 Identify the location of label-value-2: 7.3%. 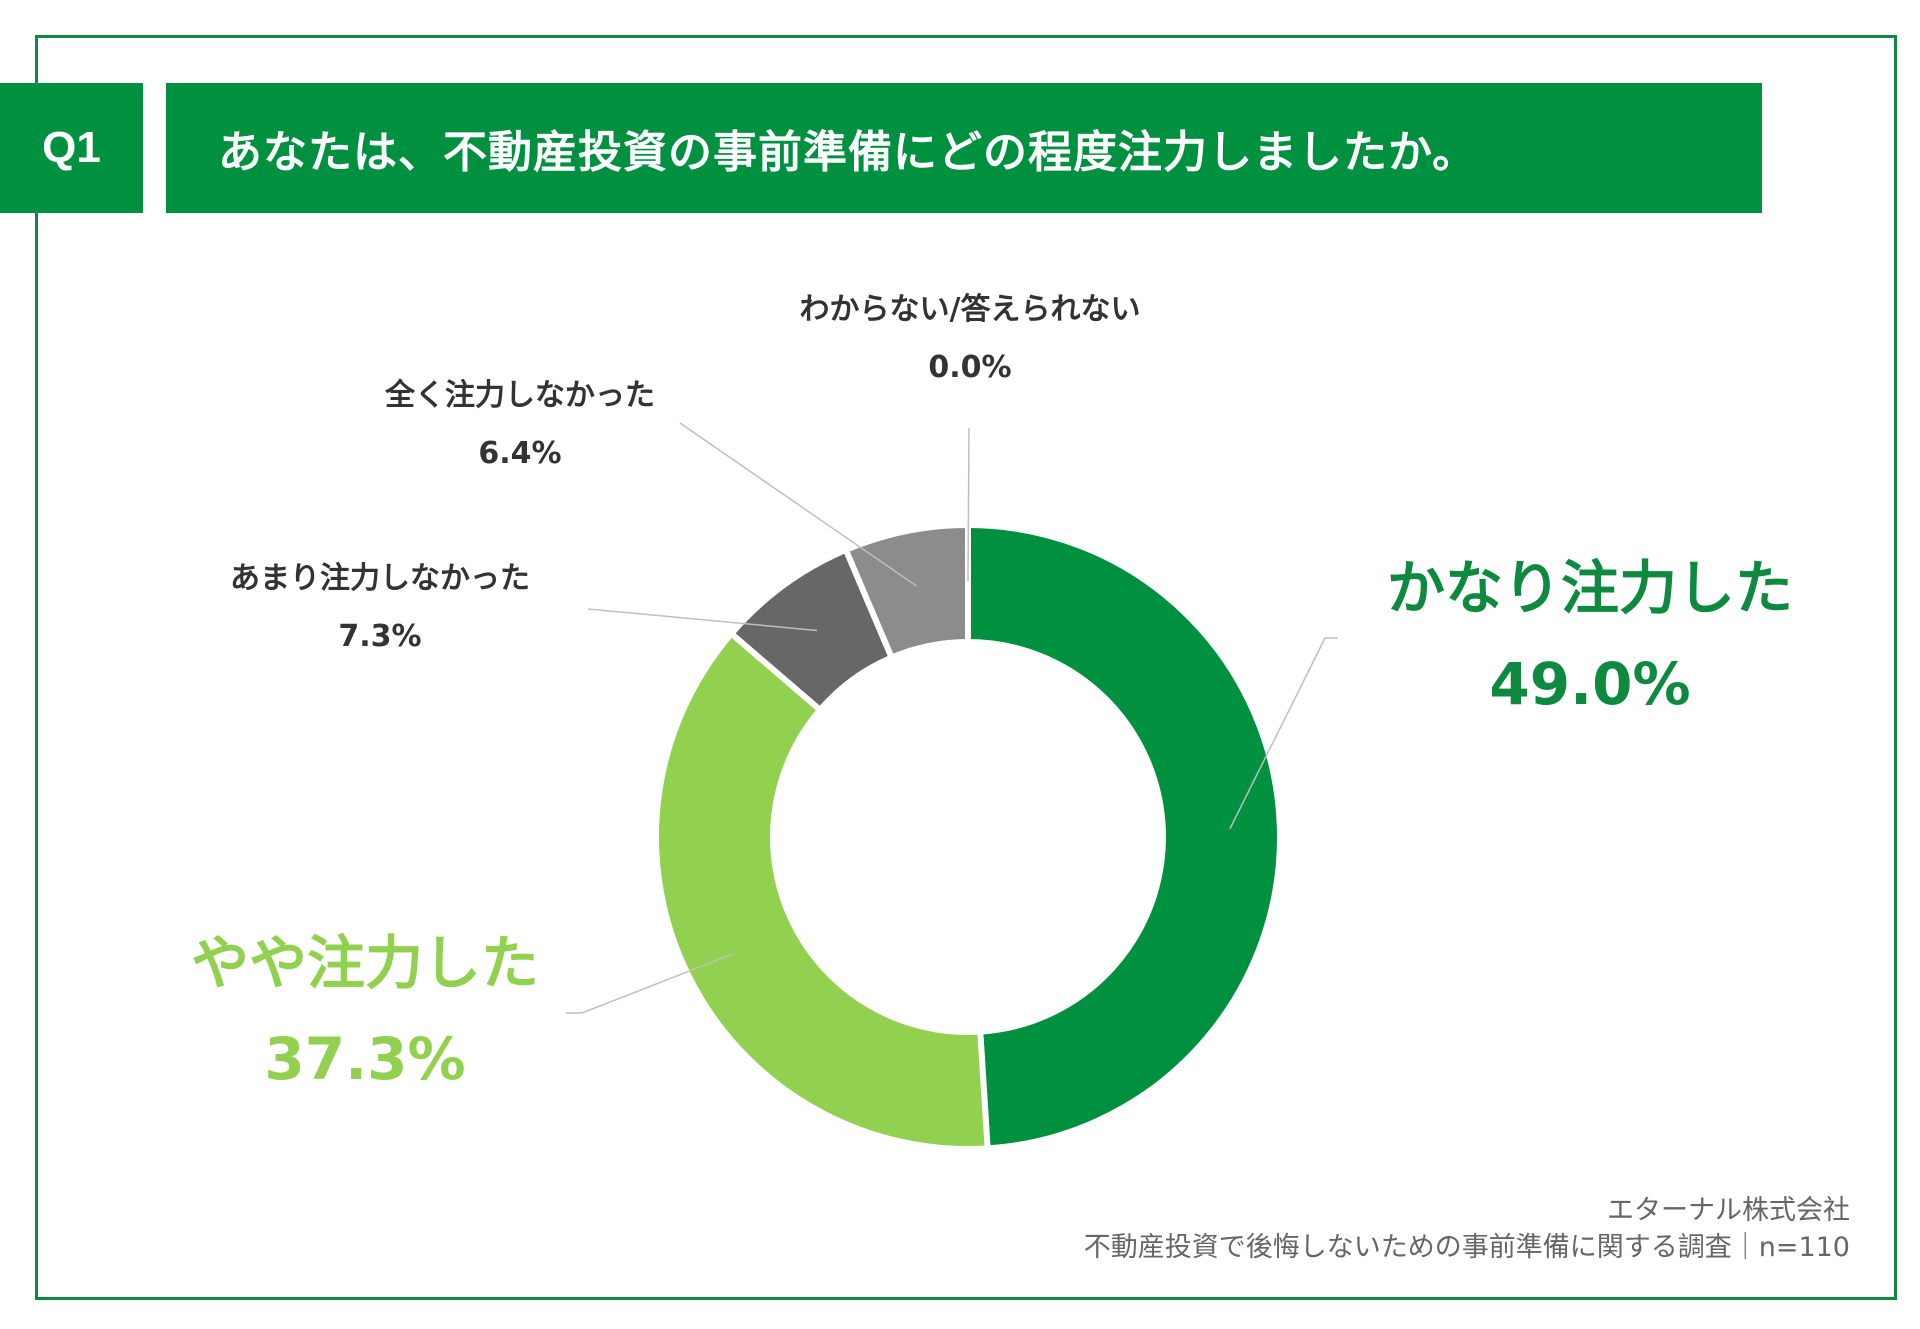
(380, 636).